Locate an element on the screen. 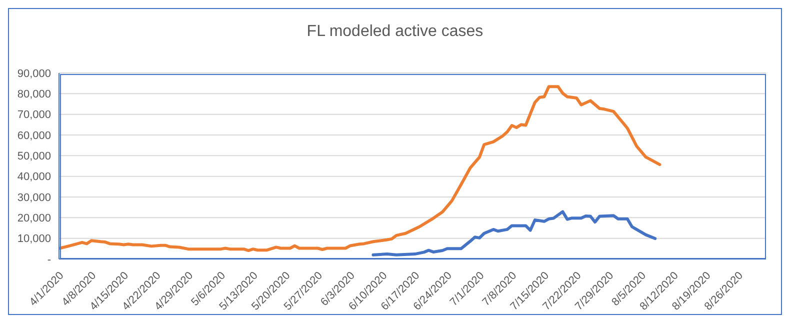 The width and height of the screenshot is (788, 321). y-tick-label: - is located at coordinates (49, 260).